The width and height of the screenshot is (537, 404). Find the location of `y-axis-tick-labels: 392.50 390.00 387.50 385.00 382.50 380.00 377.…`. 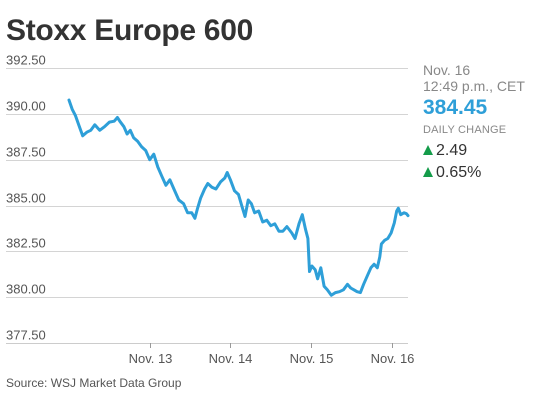

y-axis-tick-labels: 392.50 390.00 387.50 385.00 382.50 380.00 377.… is located at coordinates (26, 198).